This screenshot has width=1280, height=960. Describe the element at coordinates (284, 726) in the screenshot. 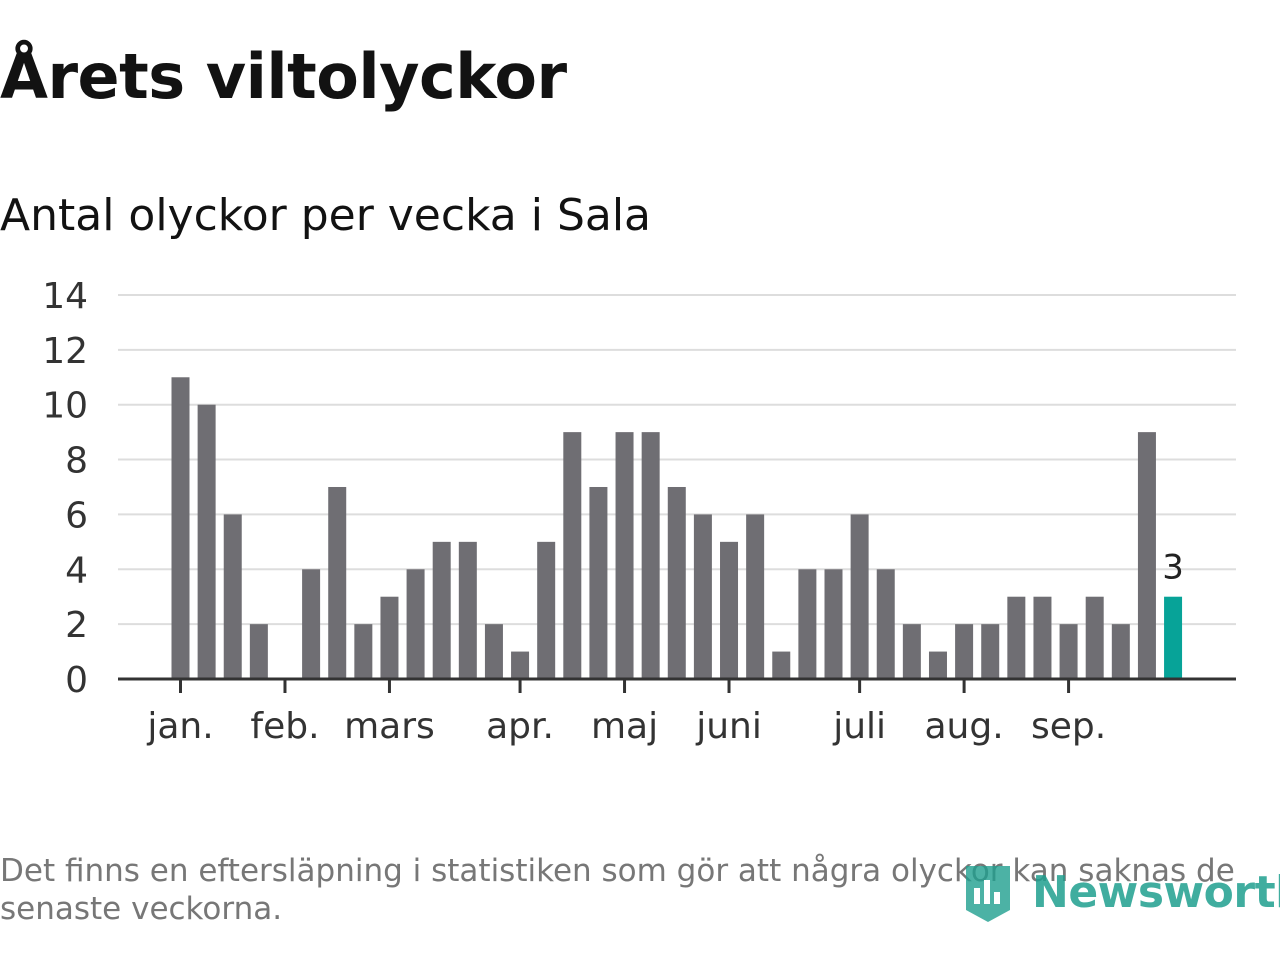

I see `x-tick-label: feb.` at that location.